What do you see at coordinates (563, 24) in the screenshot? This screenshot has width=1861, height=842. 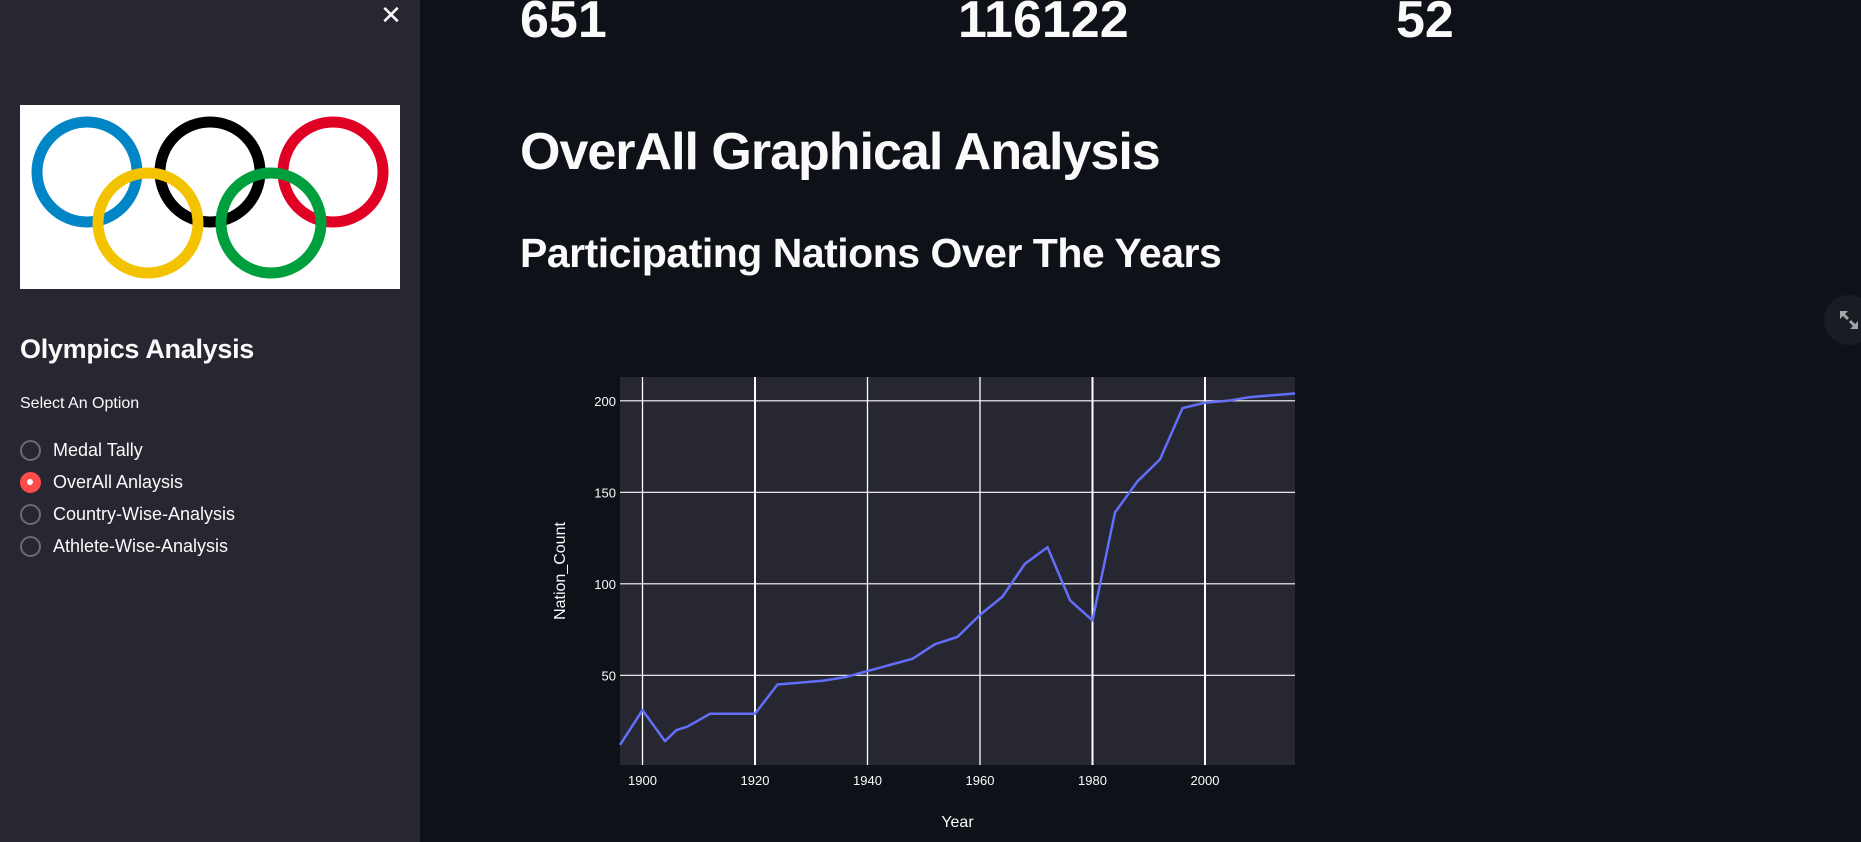 I see `metric-value-editions: 651` at bounding box center [563, 24].